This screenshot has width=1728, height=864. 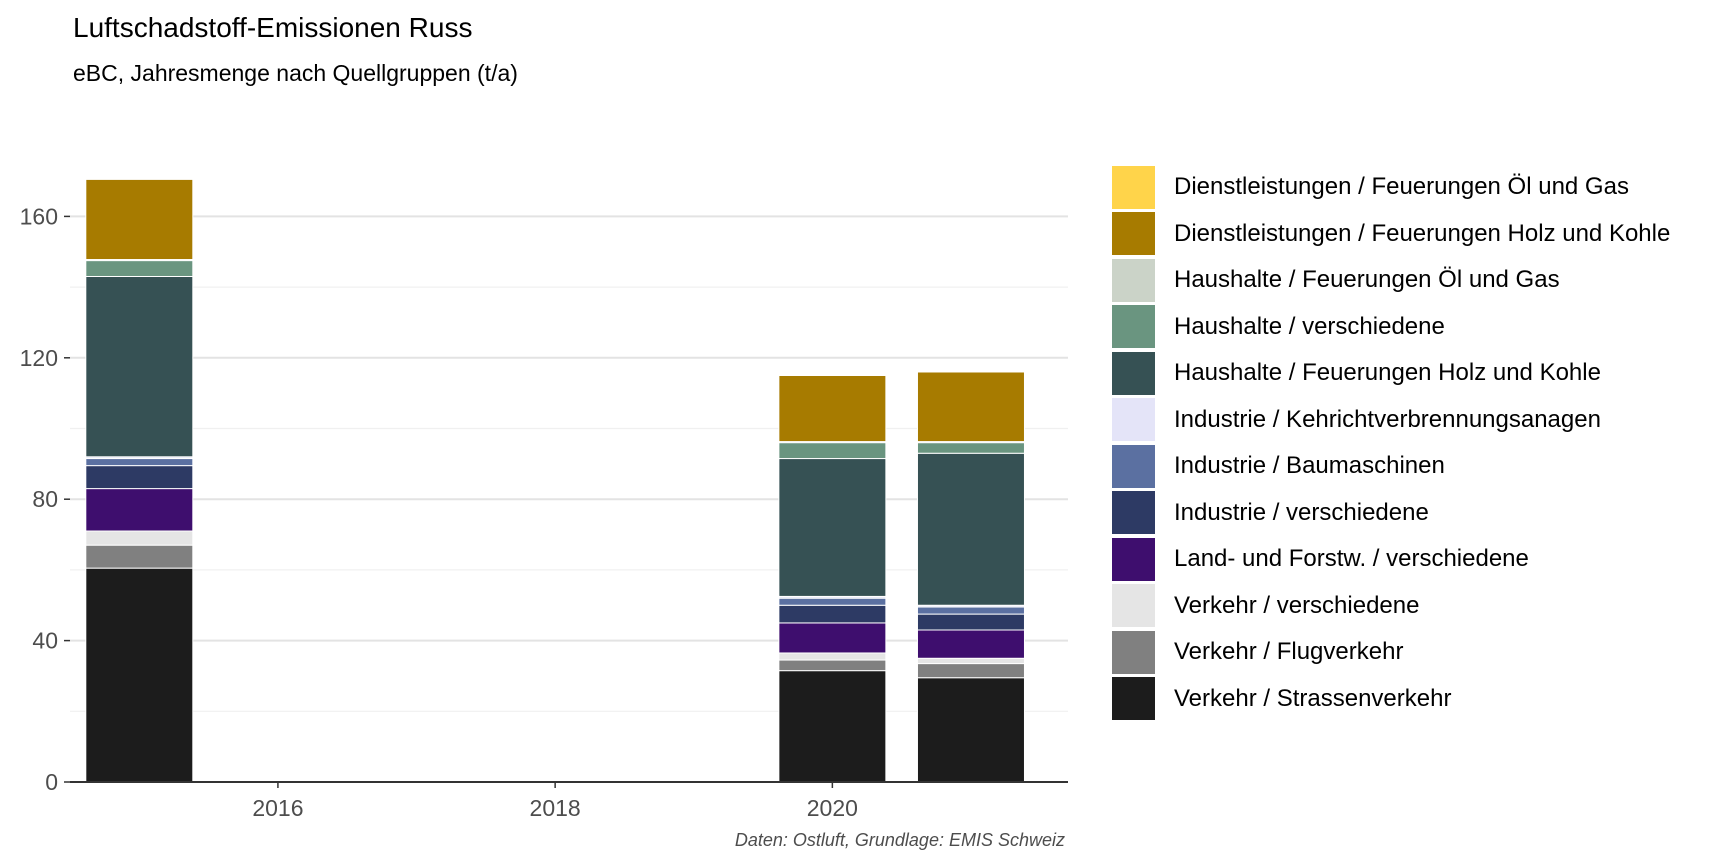 What do you see at coordinates (45, 641) in the screenshot?
I see `y-tick-label: 40` at bounding box center [45, 641].